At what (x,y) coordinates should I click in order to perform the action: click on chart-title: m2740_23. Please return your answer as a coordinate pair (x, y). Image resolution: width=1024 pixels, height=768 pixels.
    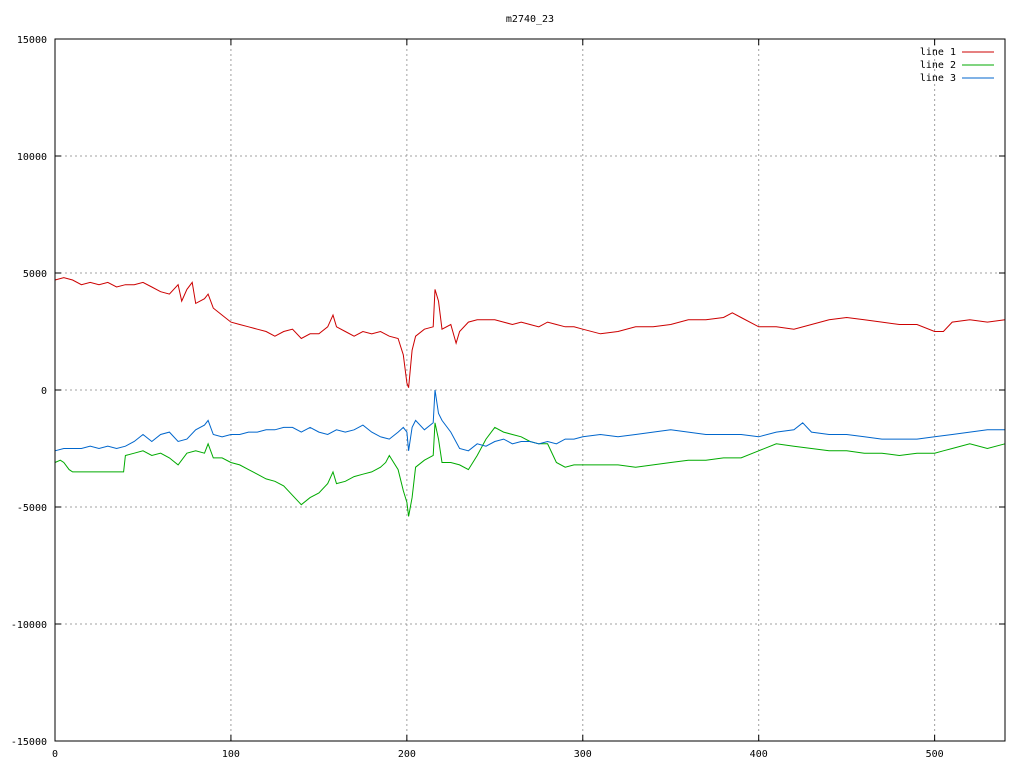
    Looking at the image, I should click on (530, 19).